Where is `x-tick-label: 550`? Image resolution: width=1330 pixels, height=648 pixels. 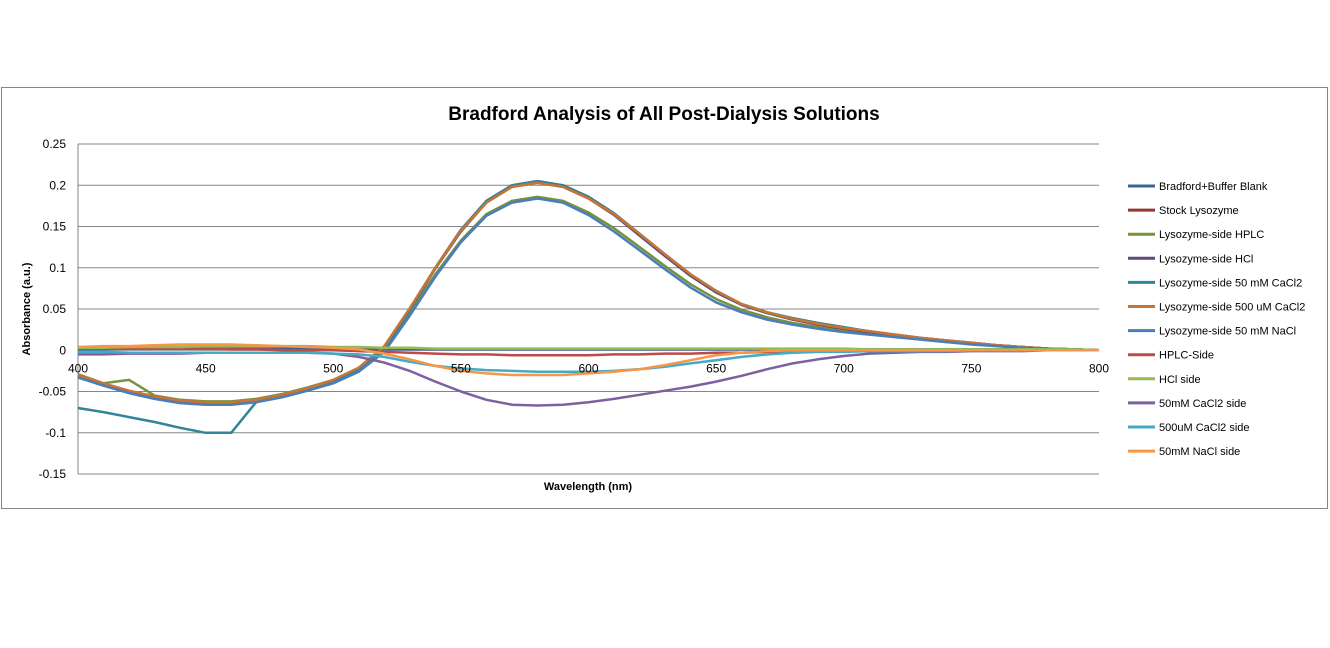 x-tick-label: 550 is located at coordinates (461, 368).